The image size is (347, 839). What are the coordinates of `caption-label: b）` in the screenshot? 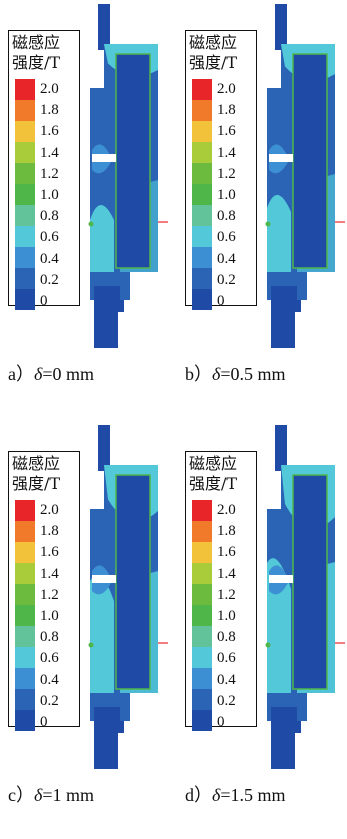 It's located at (198, 374).